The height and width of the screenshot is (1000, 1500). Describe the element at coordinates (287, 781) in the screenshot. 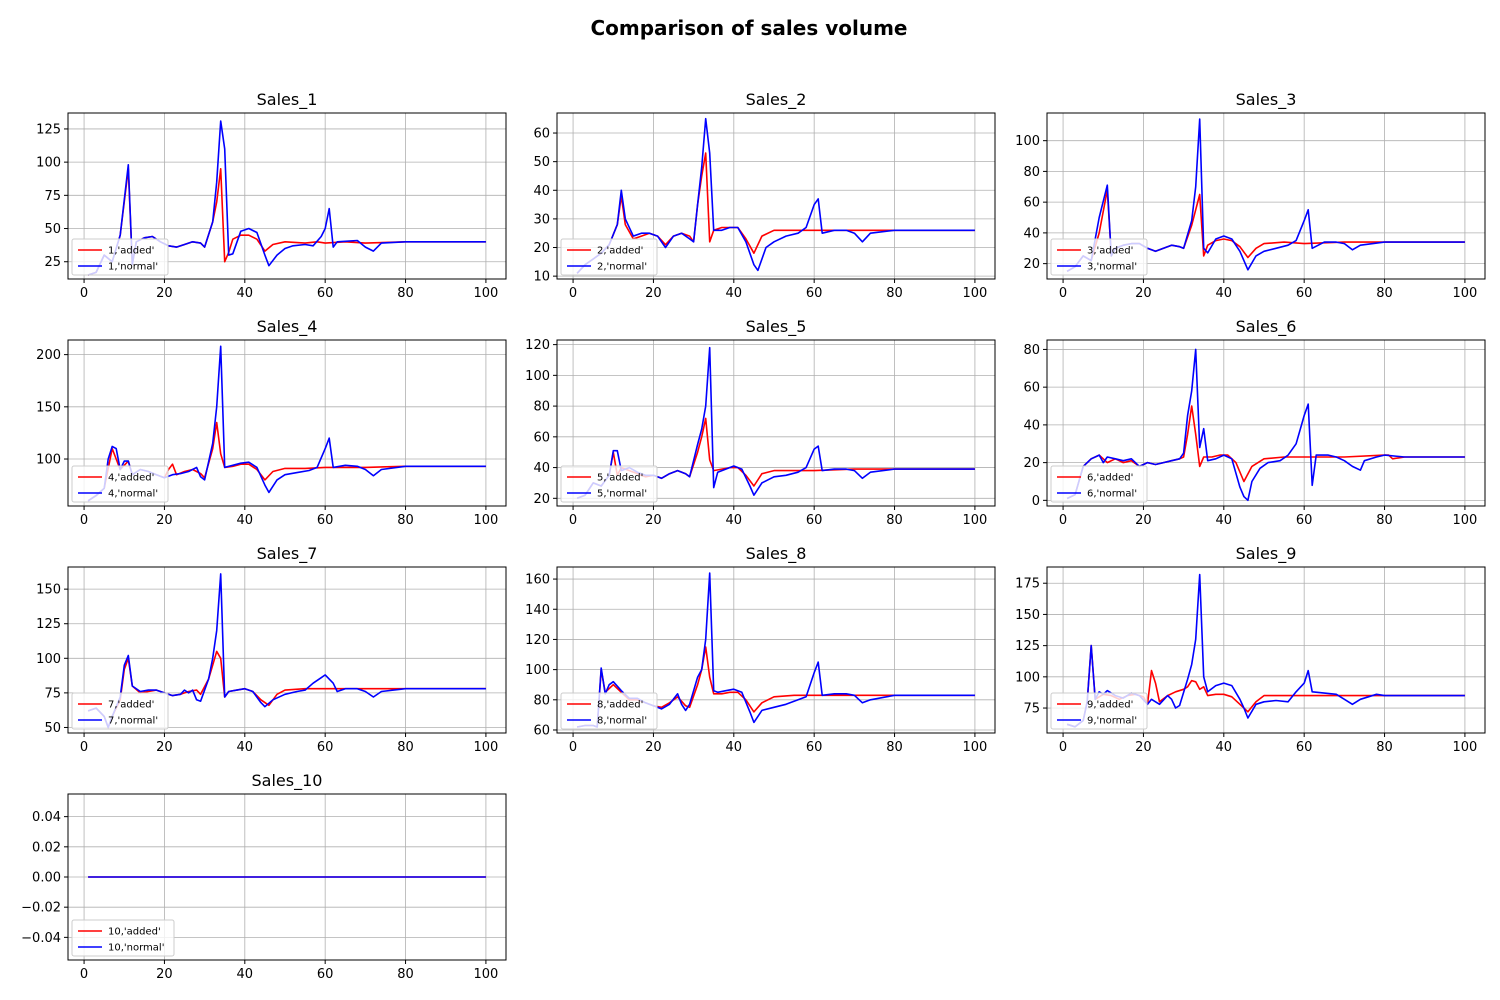

I see `subplot-title: Sales_10` at that location.